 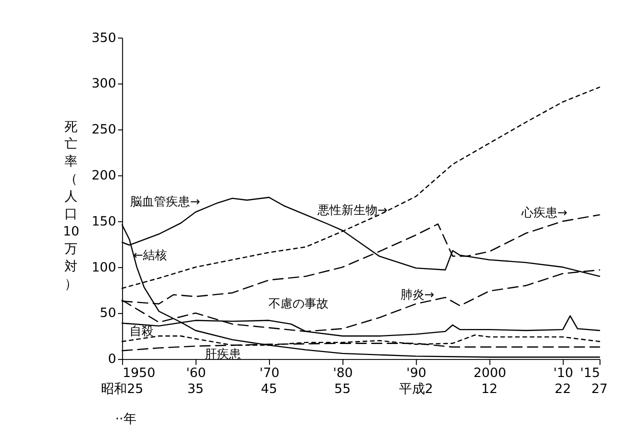 What do you see at coordinates (139, 373) in the screenshot?
I see `x-tick-label: 1950` at bounding box center [139, 373].